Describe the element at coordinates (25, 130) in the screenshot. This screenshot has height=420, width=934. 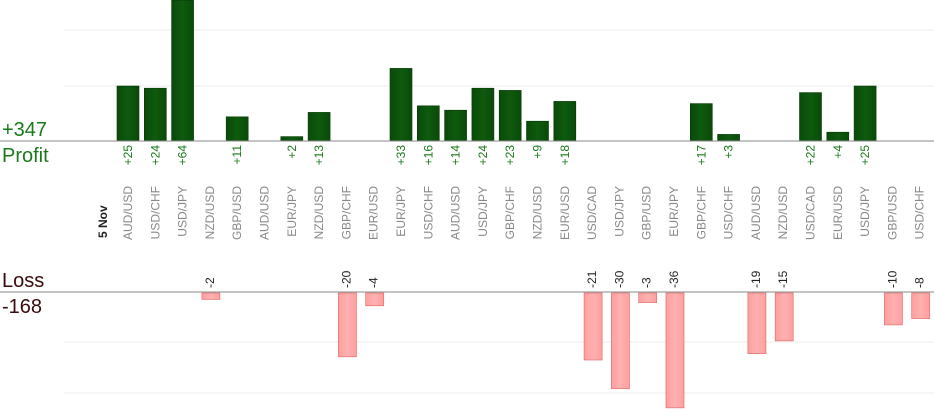
I see `profit-total: +347` at that location.